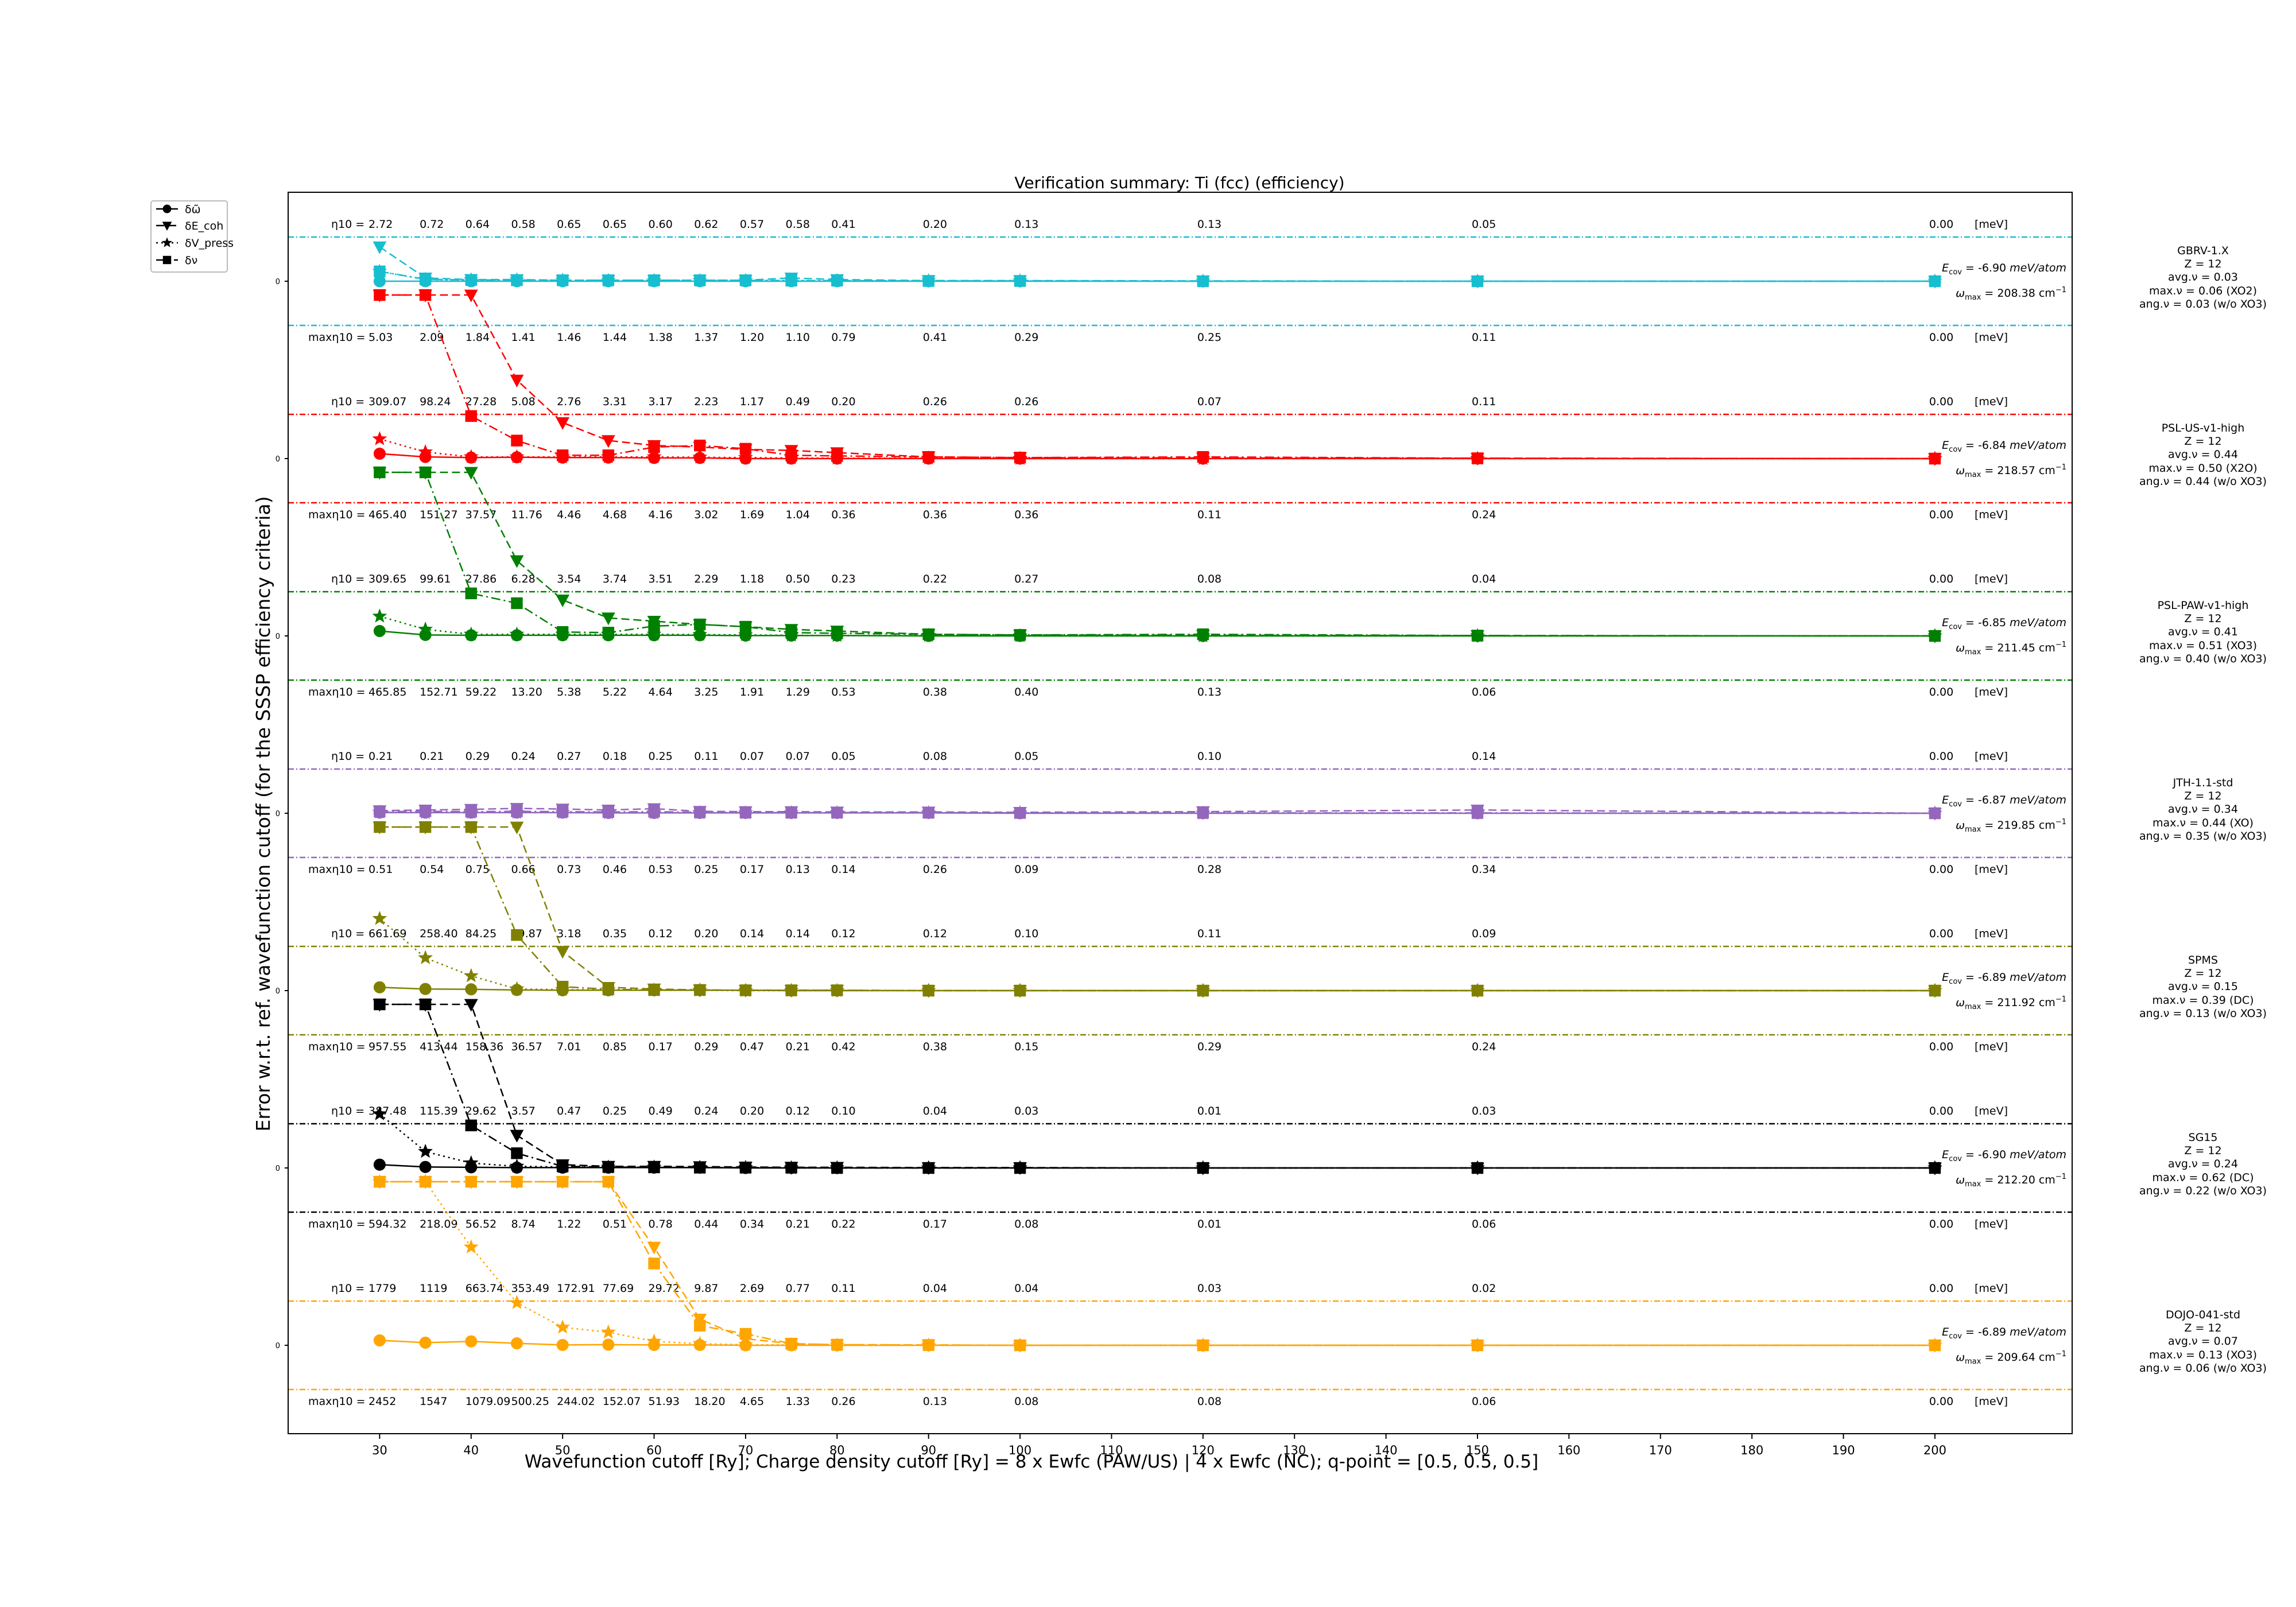  What do you see at coordinates (1843, 1450) in the screenshot?
I see `x-tick-label: 190` at bounding box center [1843, 1450].